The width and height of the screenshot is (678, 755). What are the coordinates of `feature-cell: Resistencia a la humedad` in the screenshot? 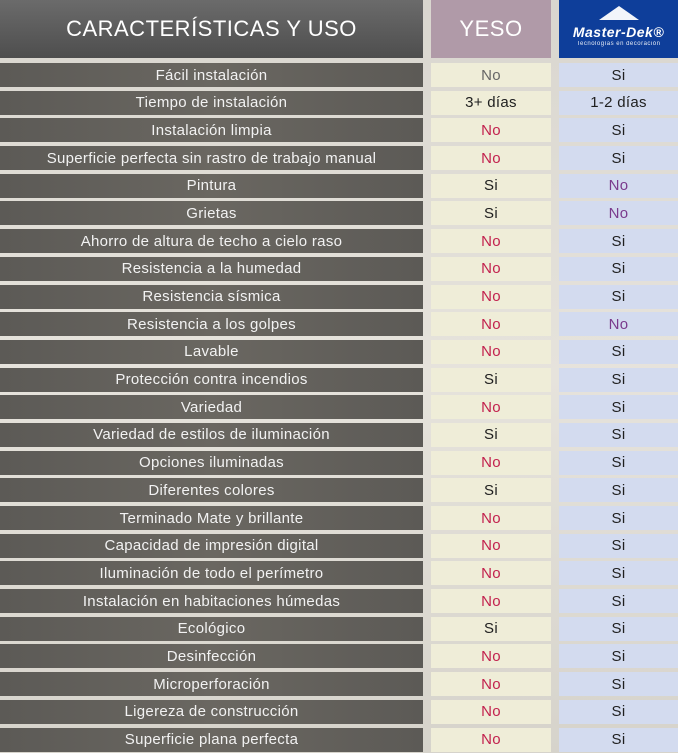 It's located at (211, 269).